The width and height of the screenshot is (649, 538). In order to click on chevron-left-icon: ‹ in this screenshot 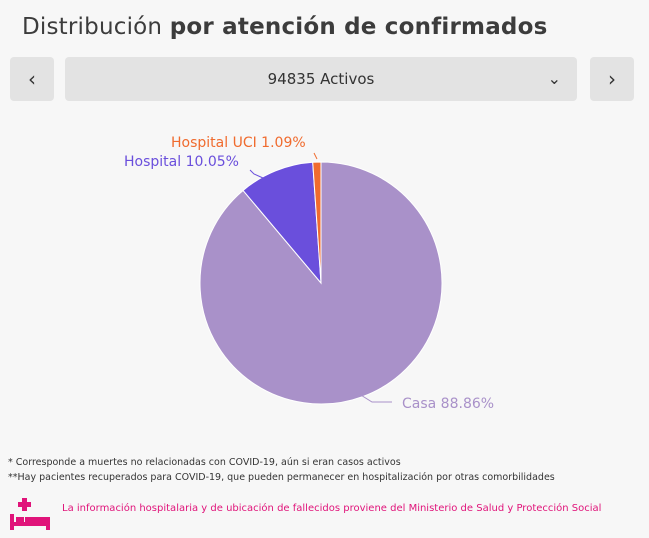, I will do `click(32, 79)`.